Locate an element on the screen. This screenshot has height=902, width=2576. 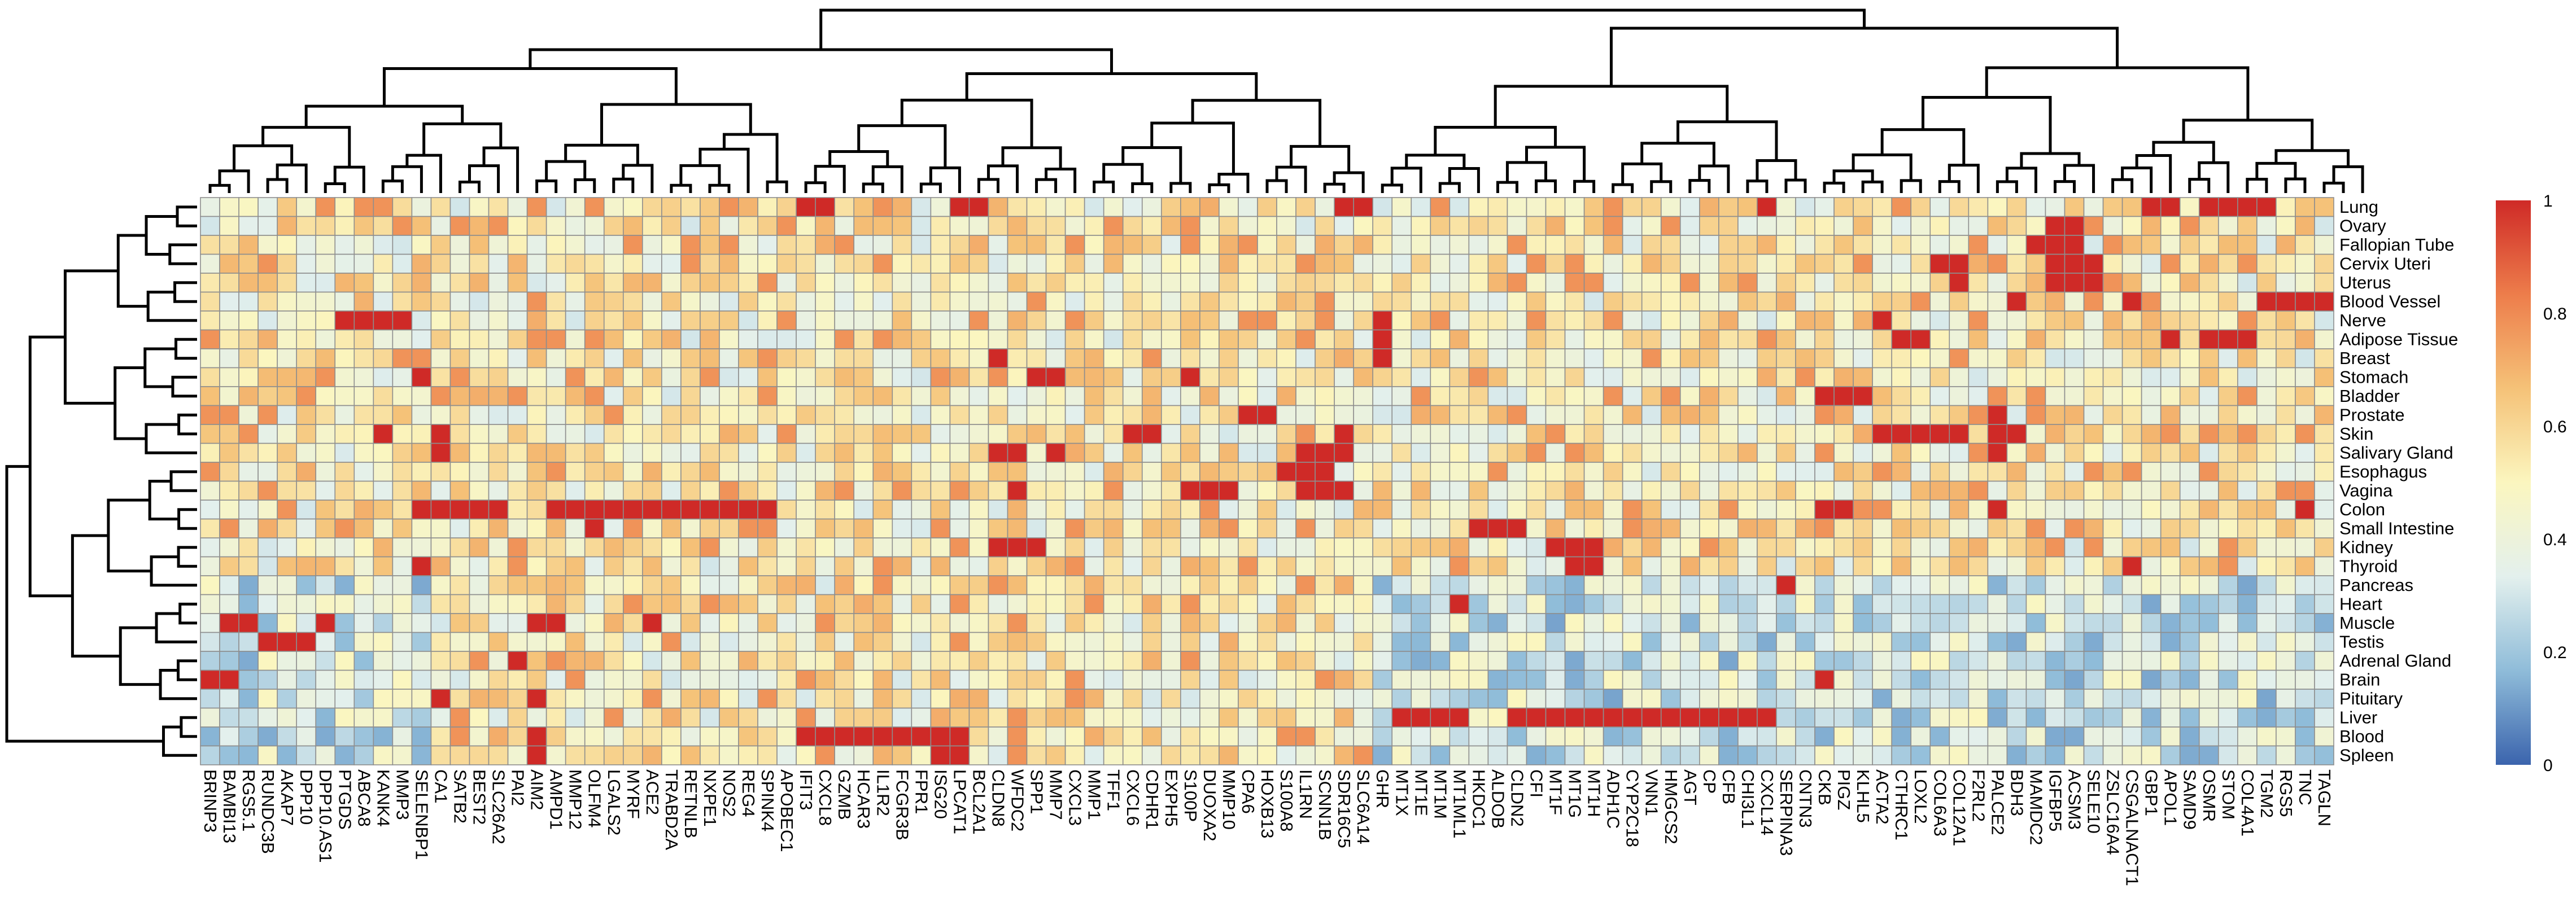
column-label: SLC6A14 is located at coordinates (1363, 807).